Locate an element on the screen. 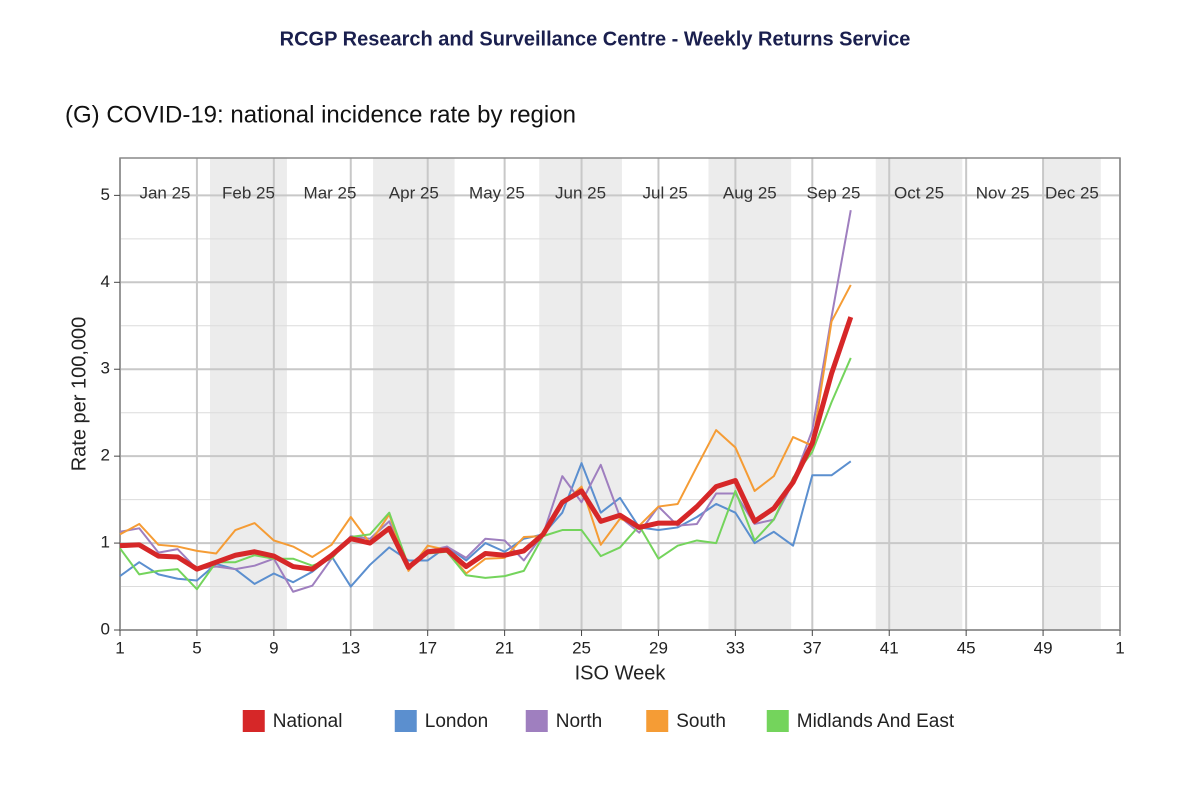  x-tick-label: 5 is located at coordinates (196, 647).